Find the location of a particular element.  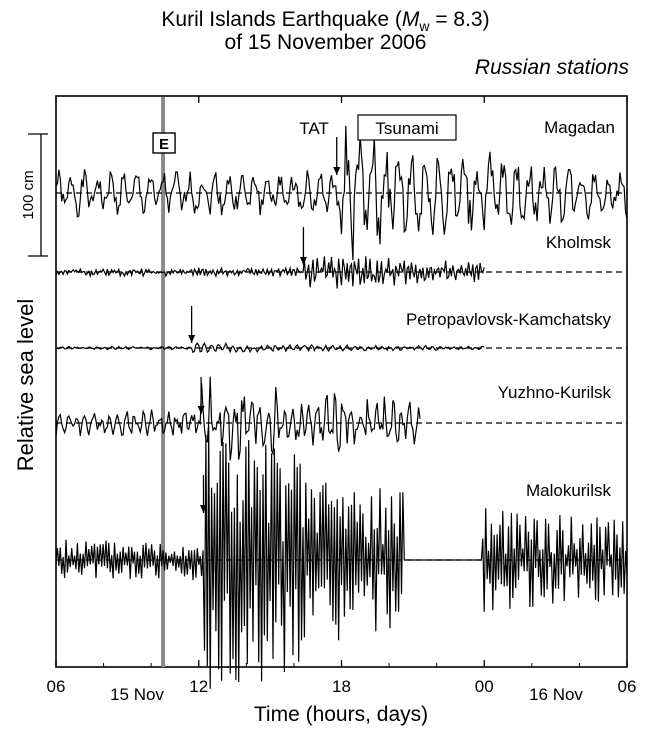

scale-bar: 100 cm is located at coordinates (34, 195).